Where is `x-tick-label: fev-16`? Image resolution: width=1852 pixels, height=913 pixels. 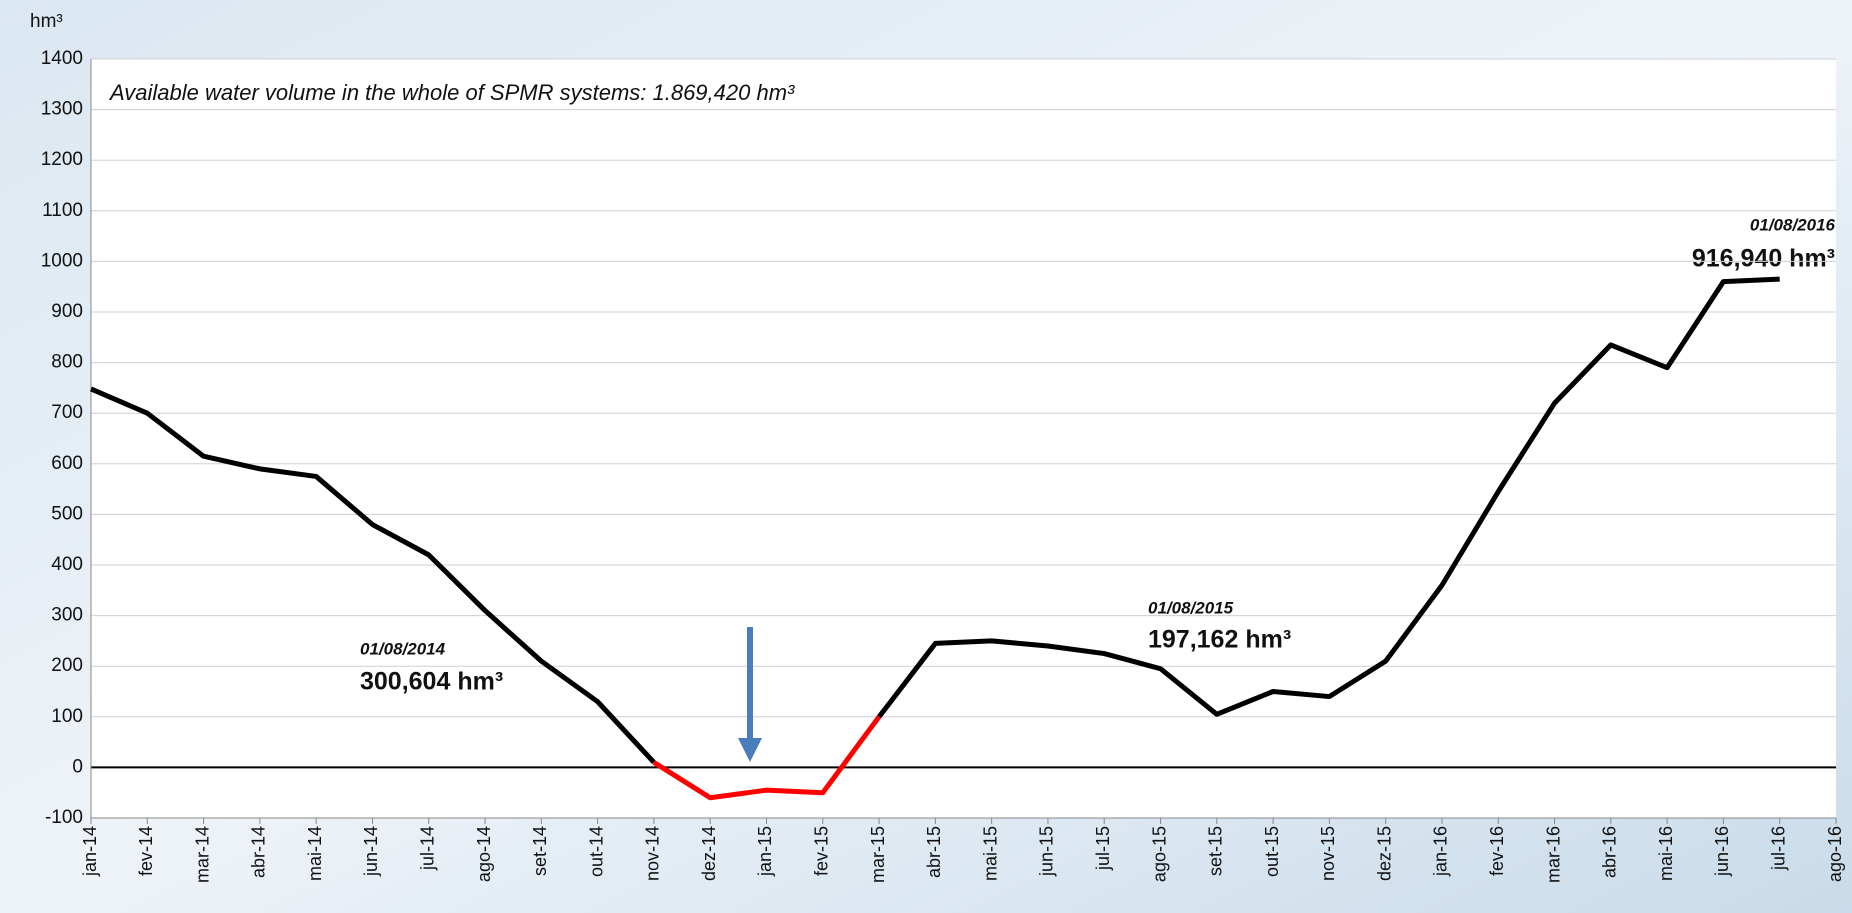
x-tick-label: fev-16 is located at coordinates (1497, 851).